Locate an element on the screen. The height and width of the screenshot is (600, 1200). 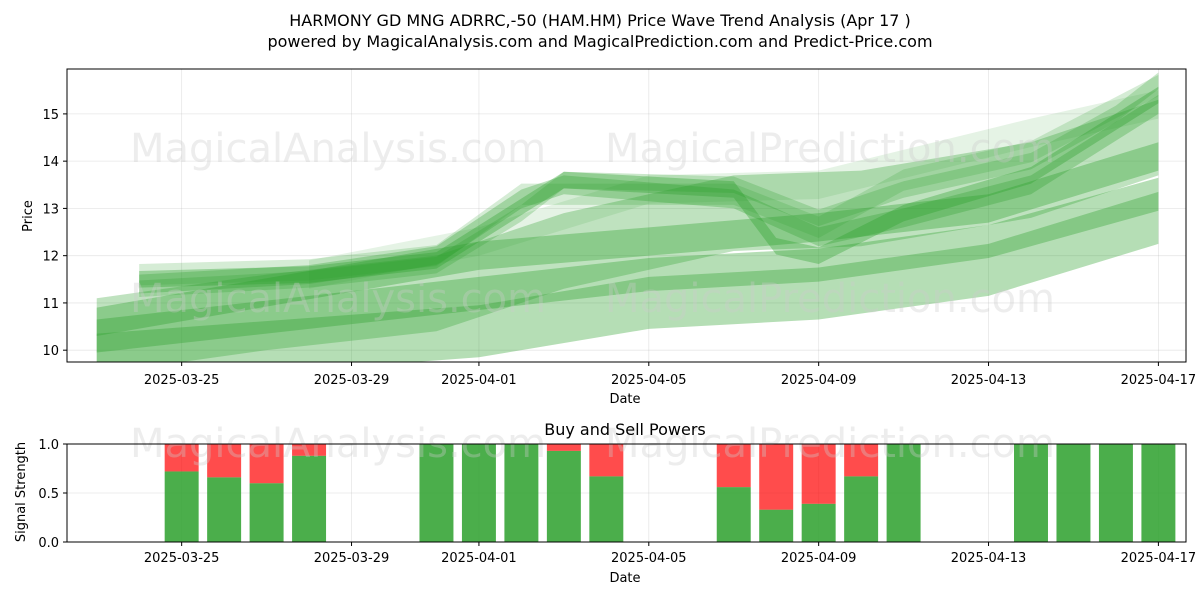
top-x-tick-label: 2025-03-29 is located at coordinates (352, 380).